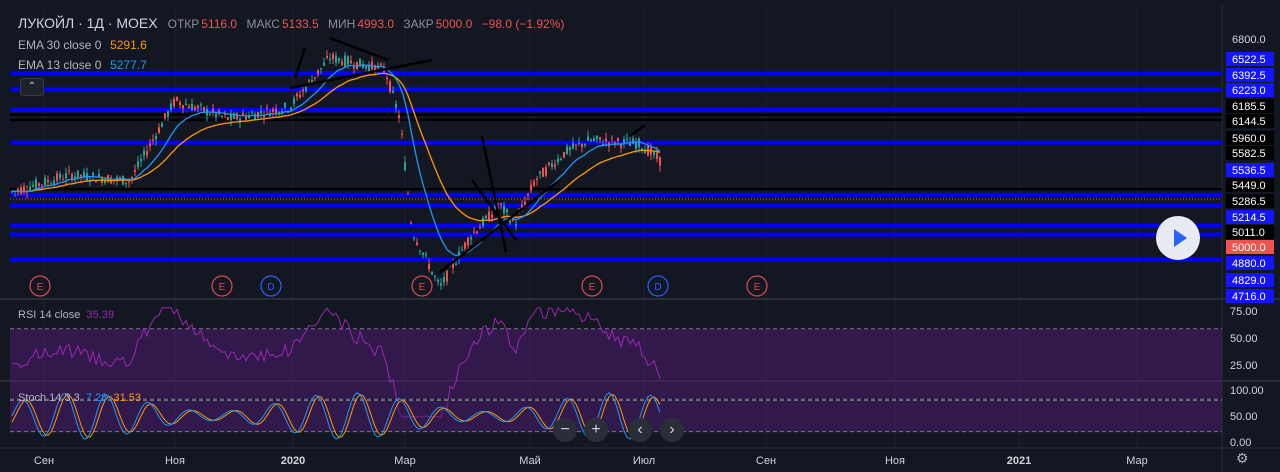  What do you see at coordinates (300, 24) in the screenshot?
I see `high-value: 5133.5` at bounding box center [300, 24].